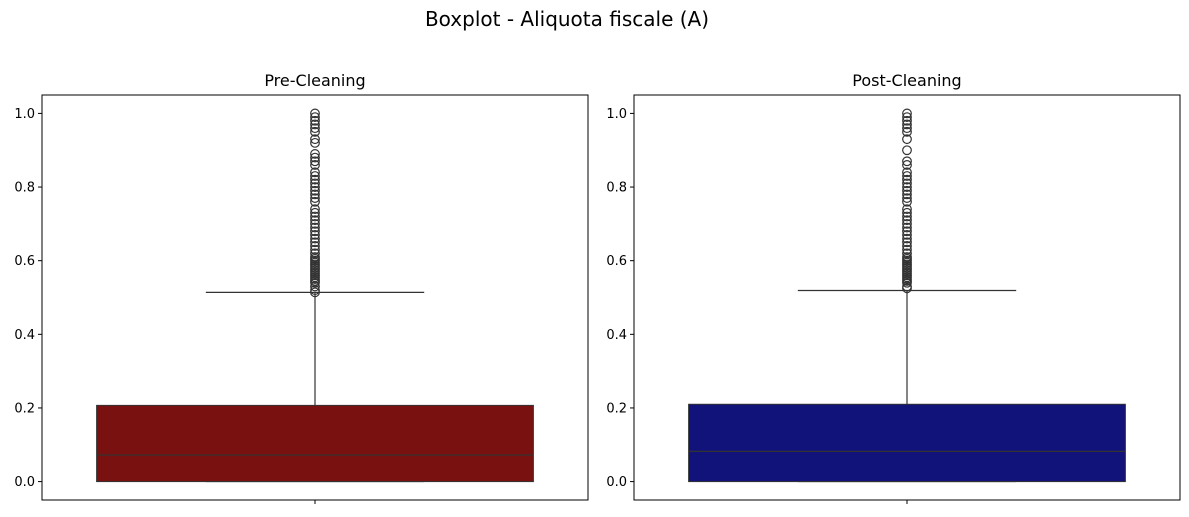 This screenshot has height=517, width=1189. Describe the element at coordinates (906, 80) in the screenshot. I see `axes-title: Post-Cleaning` at that location.